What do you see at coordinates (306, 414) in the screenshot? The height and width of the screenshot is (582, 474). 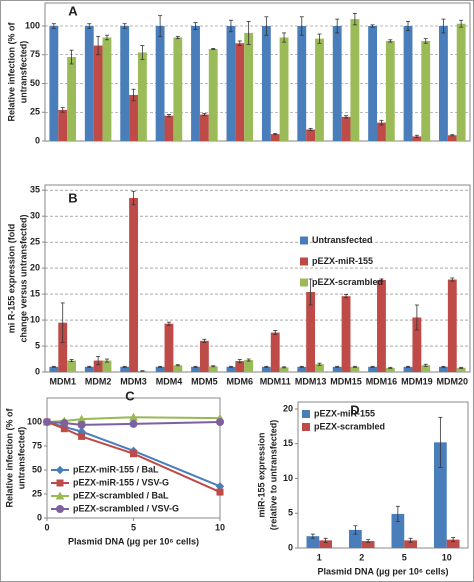 I see `legend-swatch` at bounding box center [306, 414].